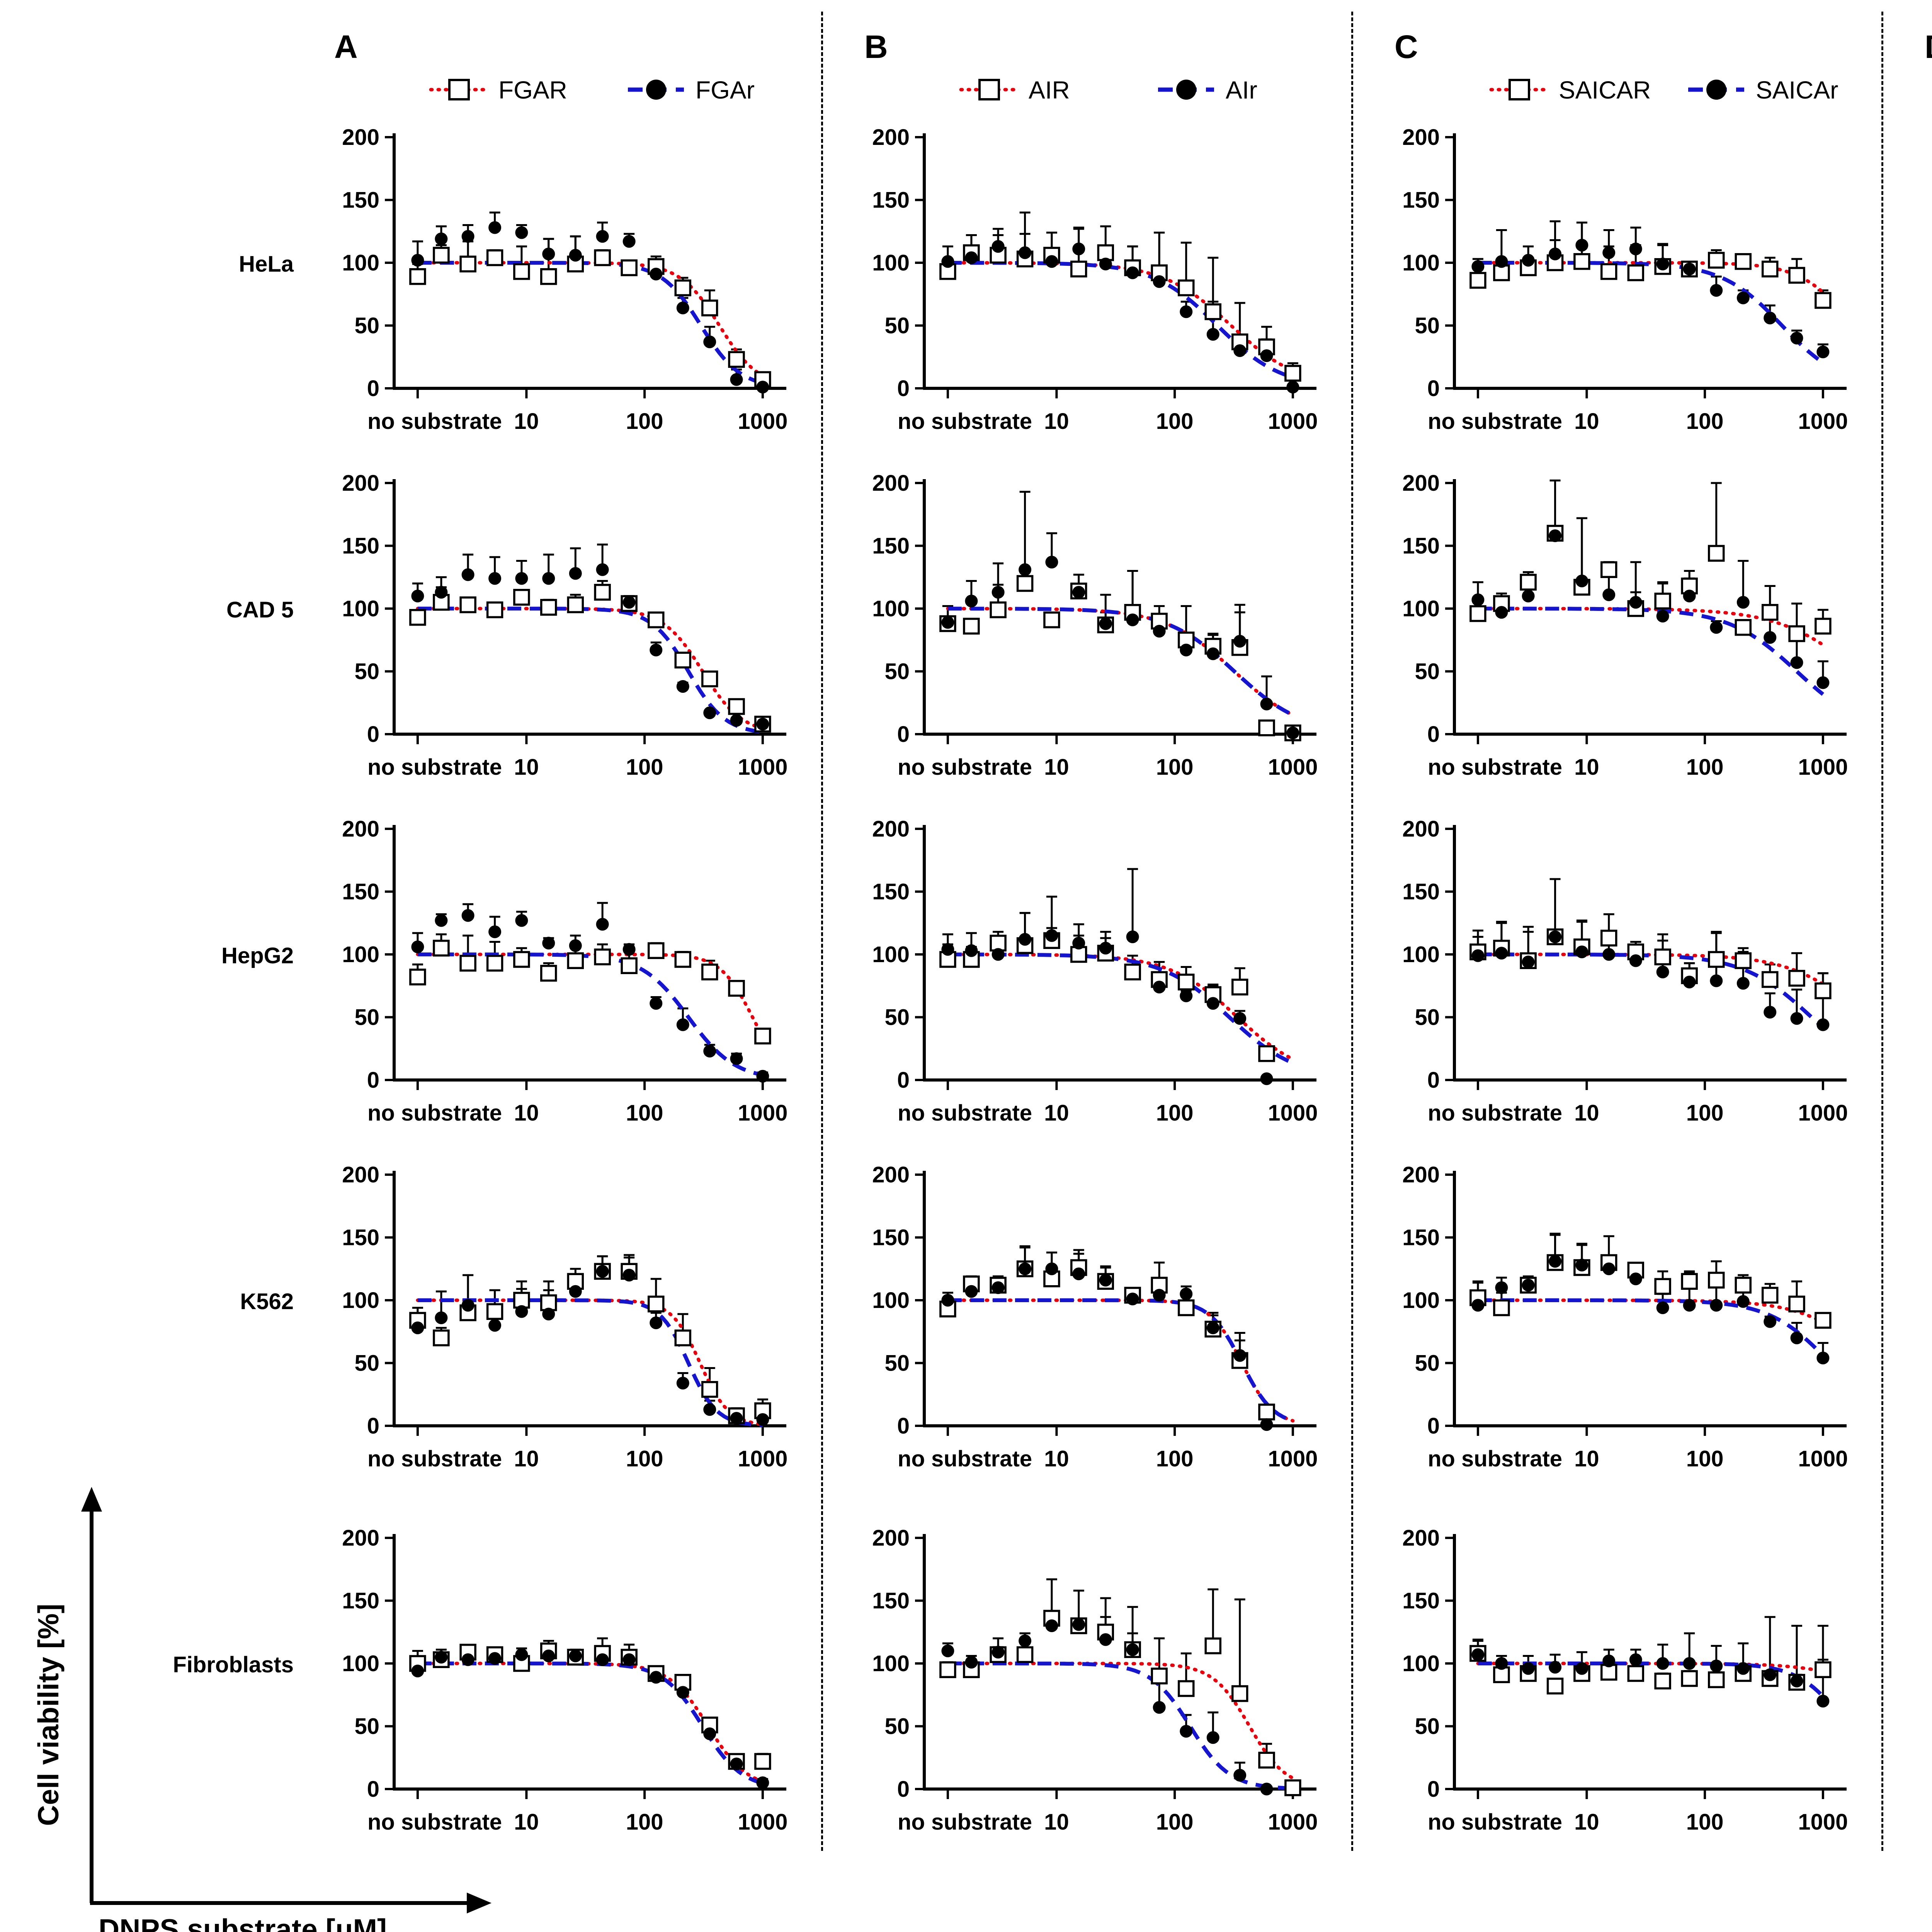  Describe the element at coordinates (1651, 969) in the screenshot. I see `fit-curve-saicar` at that location.